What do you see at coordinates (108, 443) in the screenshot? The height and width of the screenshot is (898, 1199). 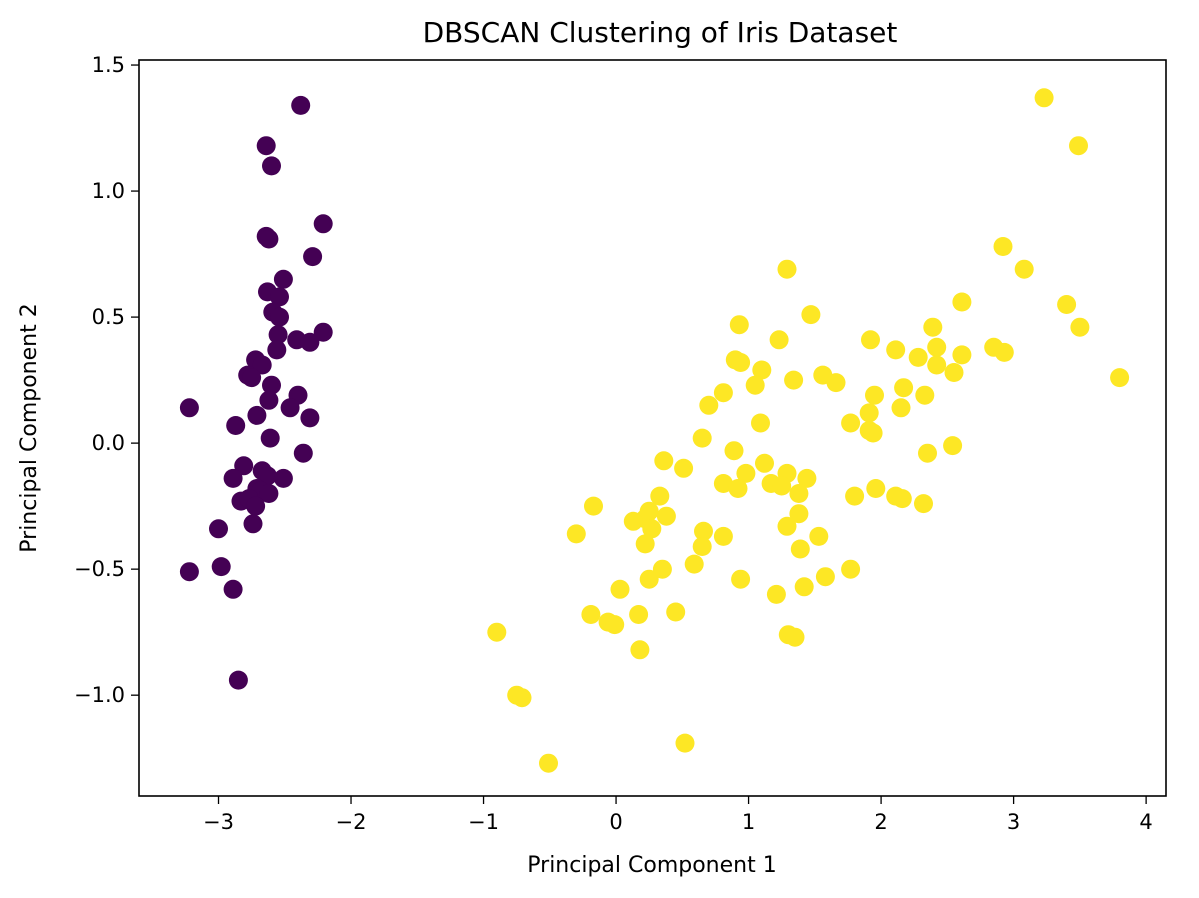 I see `y-tick-label-2: 0.0` at bounding box center [108, 443].